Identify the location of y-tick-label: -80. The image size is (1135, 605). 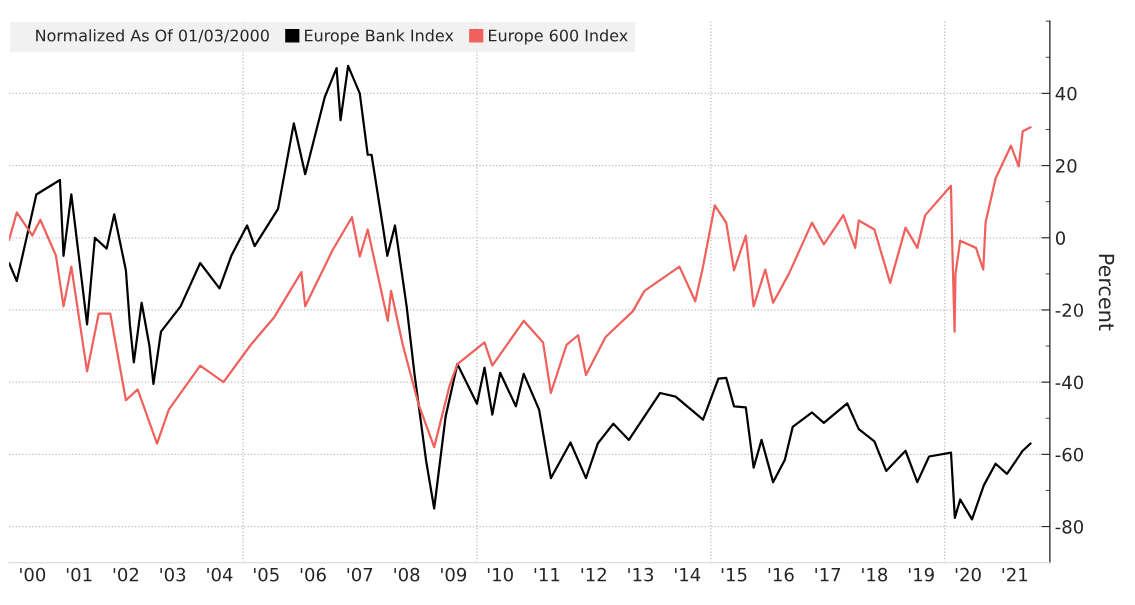
(1069, 527).